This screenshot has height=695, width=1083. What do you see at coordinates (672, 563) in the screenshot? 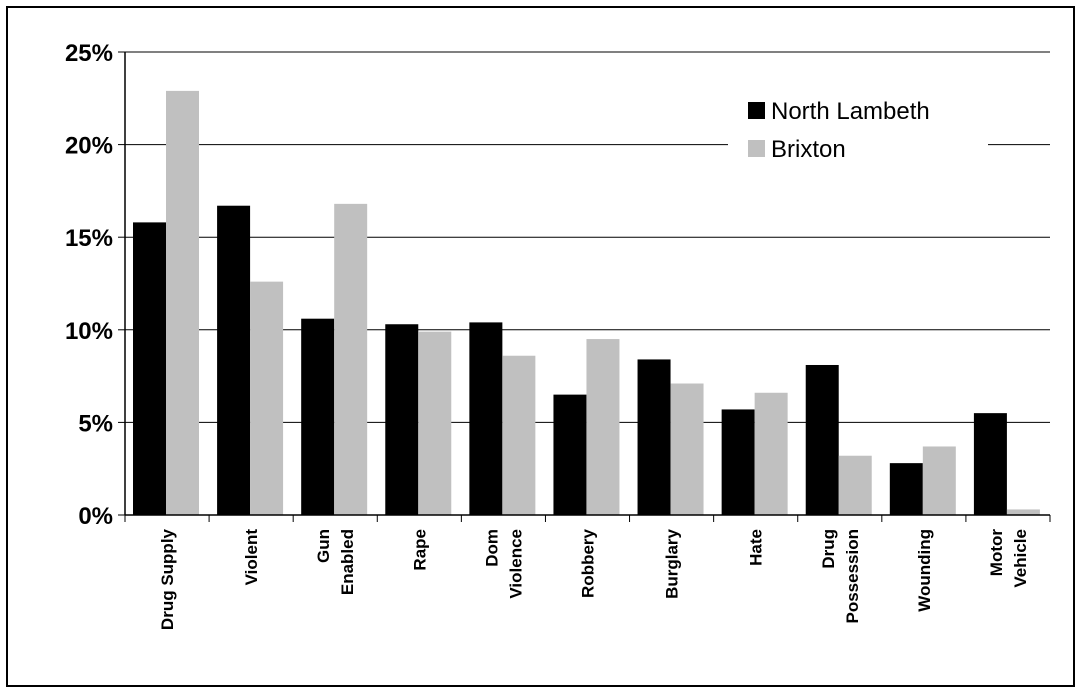
I see `x-category-label: Burglary` at bounding box center [672, 563].